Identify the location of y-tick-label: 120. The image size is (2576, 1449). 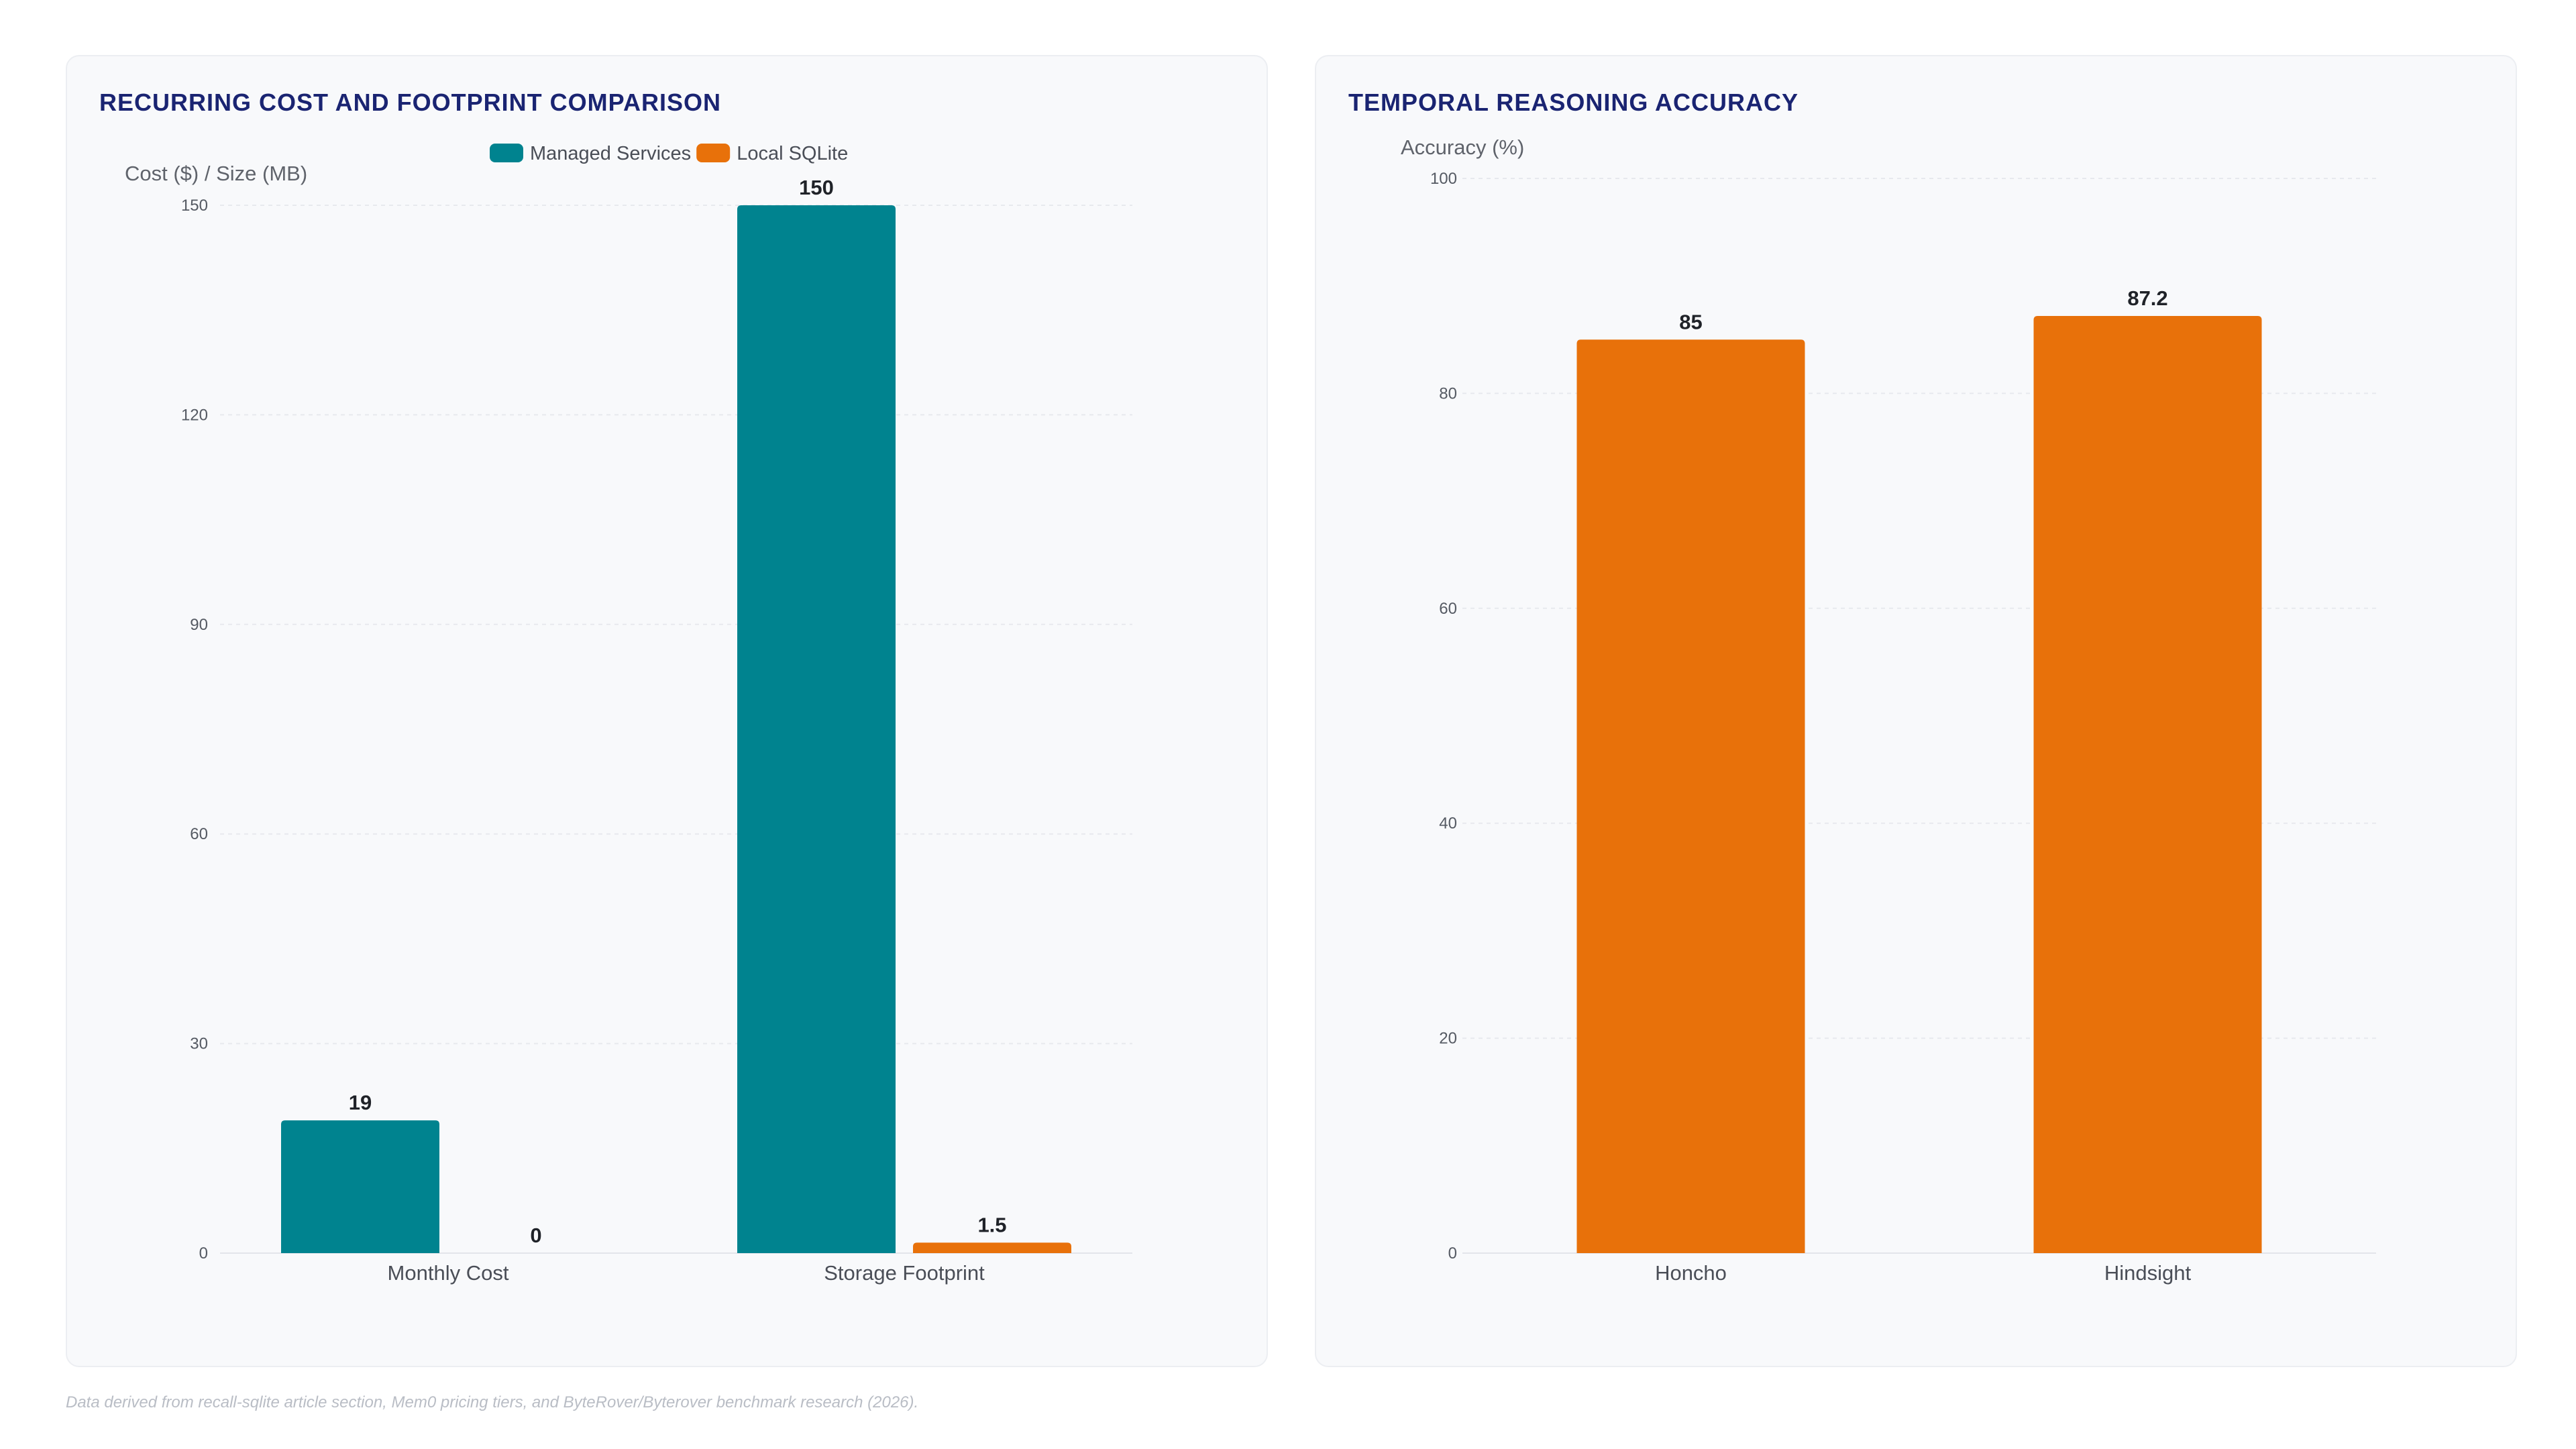
(194, 415).